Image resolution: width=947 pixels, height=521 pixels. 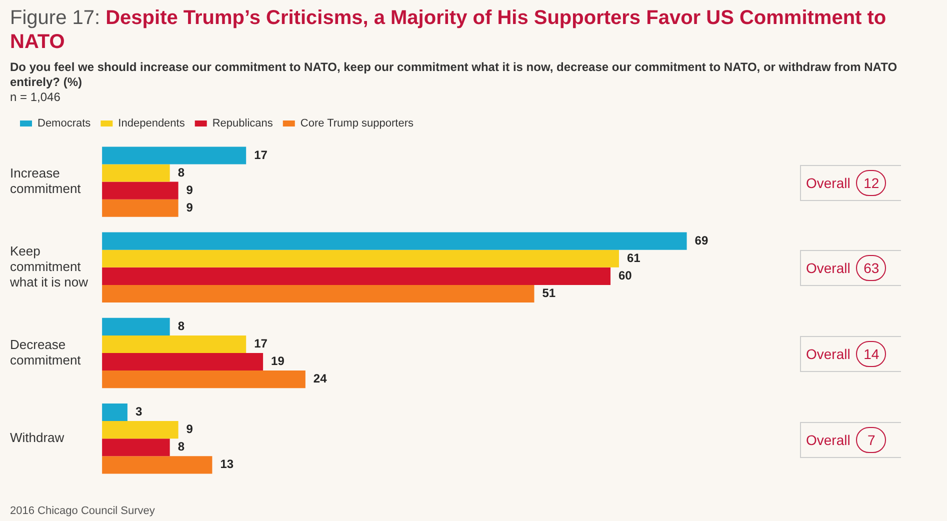 What do you see at coordinates (633, 257) in the screenshot?
I see `data-label: 61` at bounding box center [633, 257].